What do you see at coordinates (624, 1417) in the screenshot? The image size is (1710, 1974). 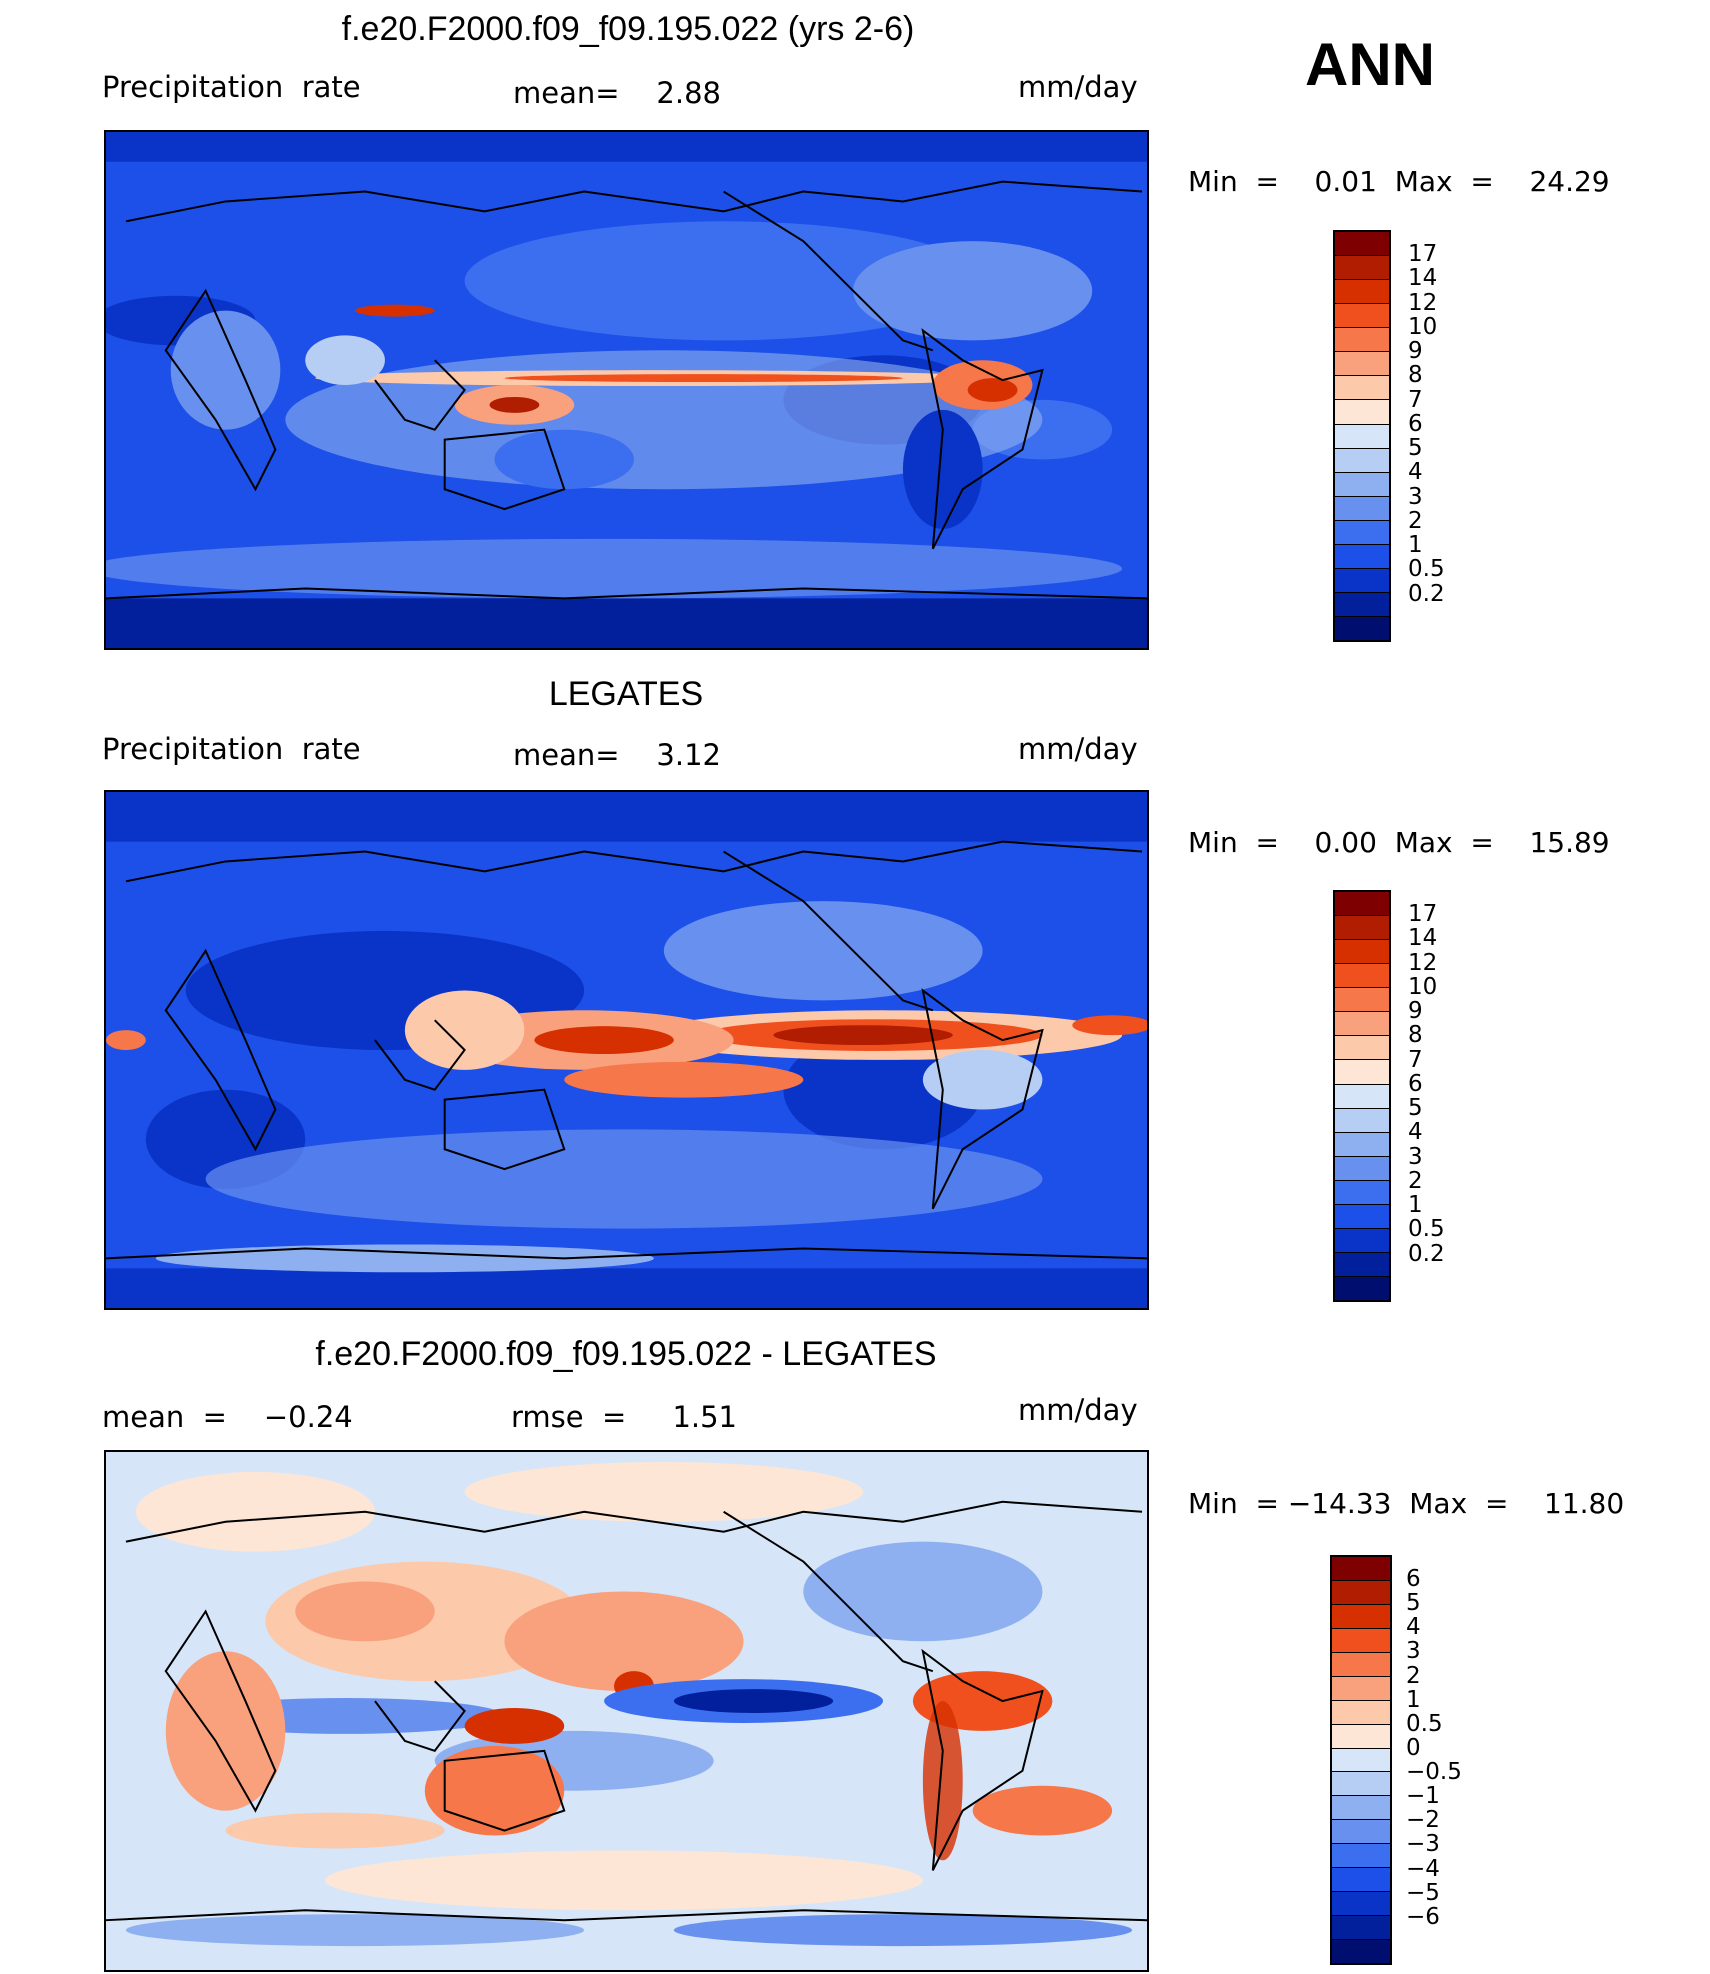 I see `panel3-rmse-label: rmse = 1.51` at bounding box center [624, 1417].